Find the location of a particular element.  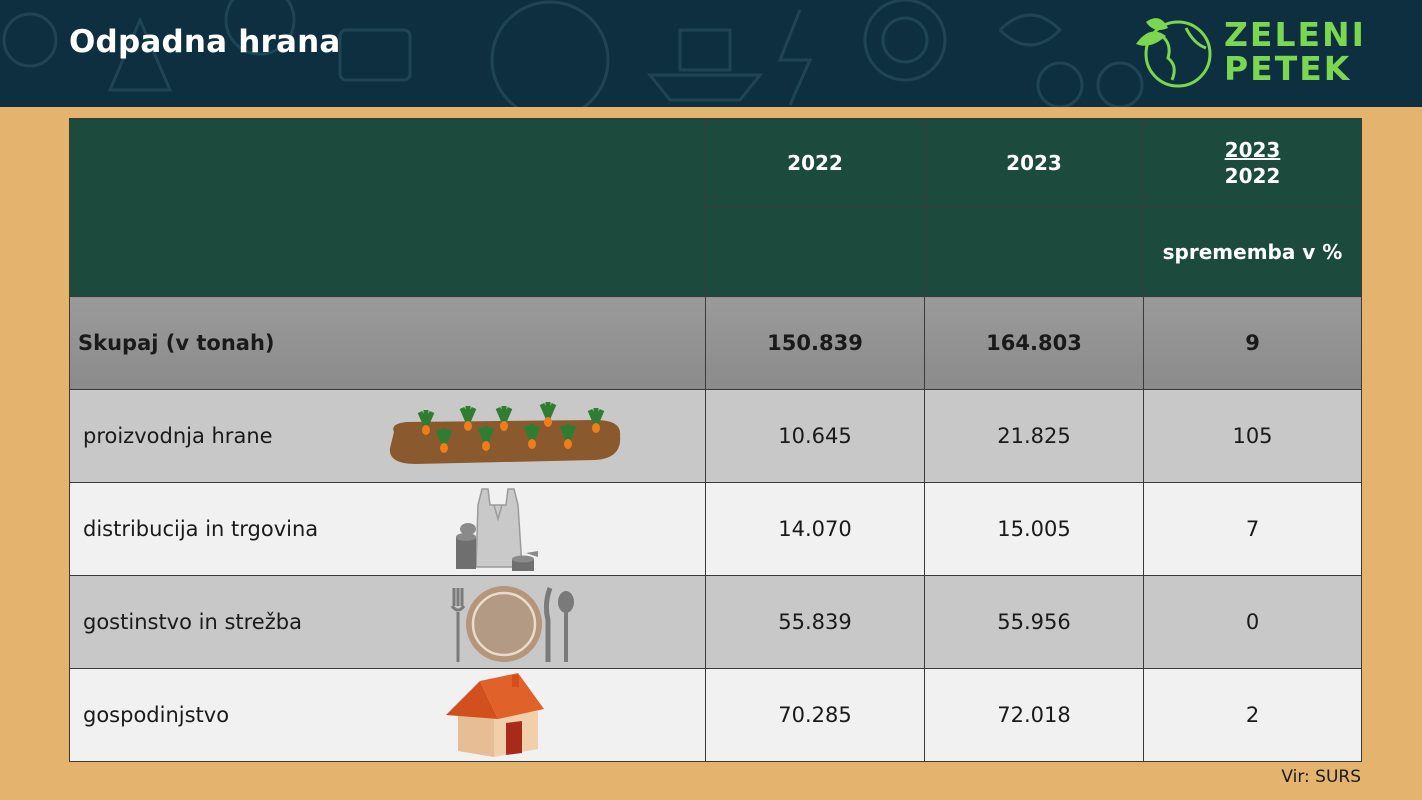

zeleni-petek-logo: ZELENI PETEK is located at coordinates (1252, 54).